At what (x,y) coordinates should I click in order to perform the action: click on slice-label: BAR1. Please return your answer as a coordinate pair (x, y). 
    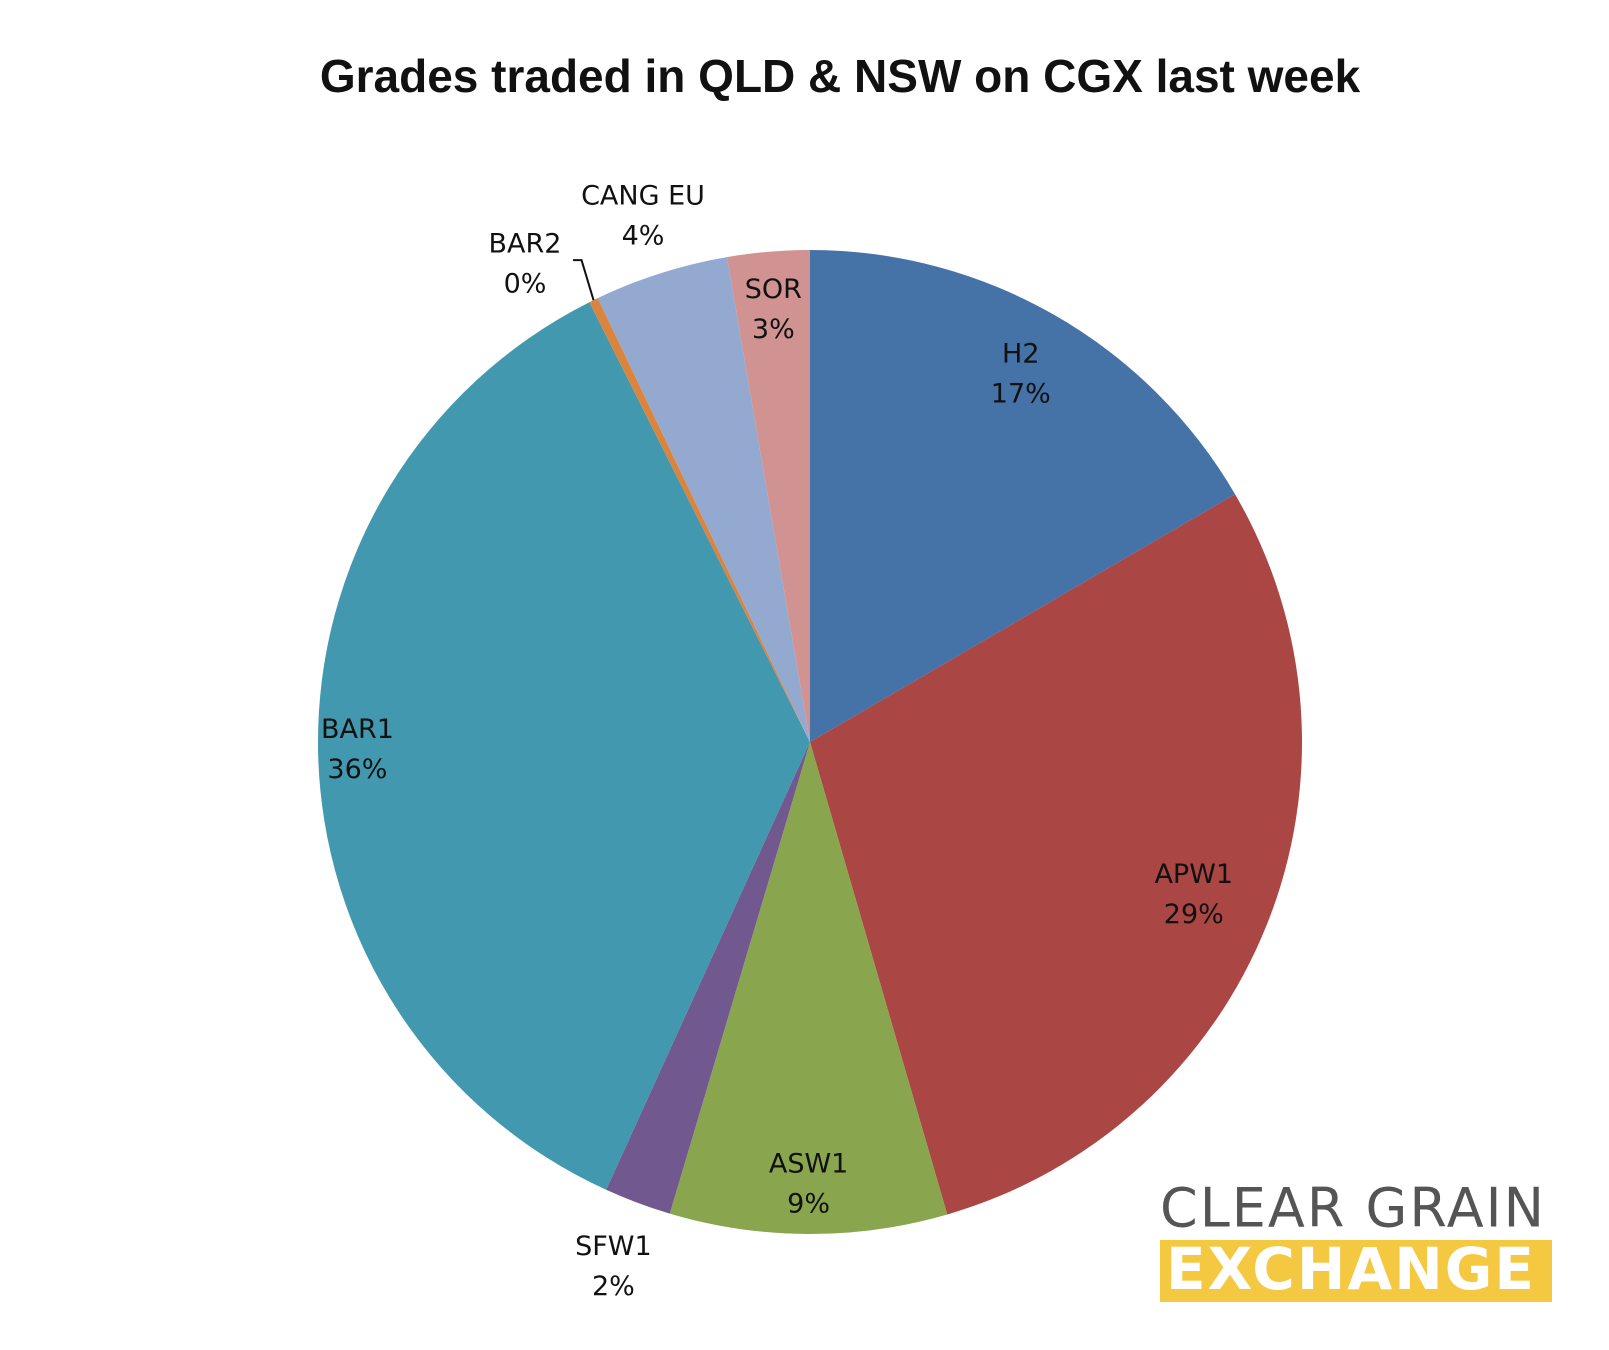
    Looking at the image, I should click on (357, 729).